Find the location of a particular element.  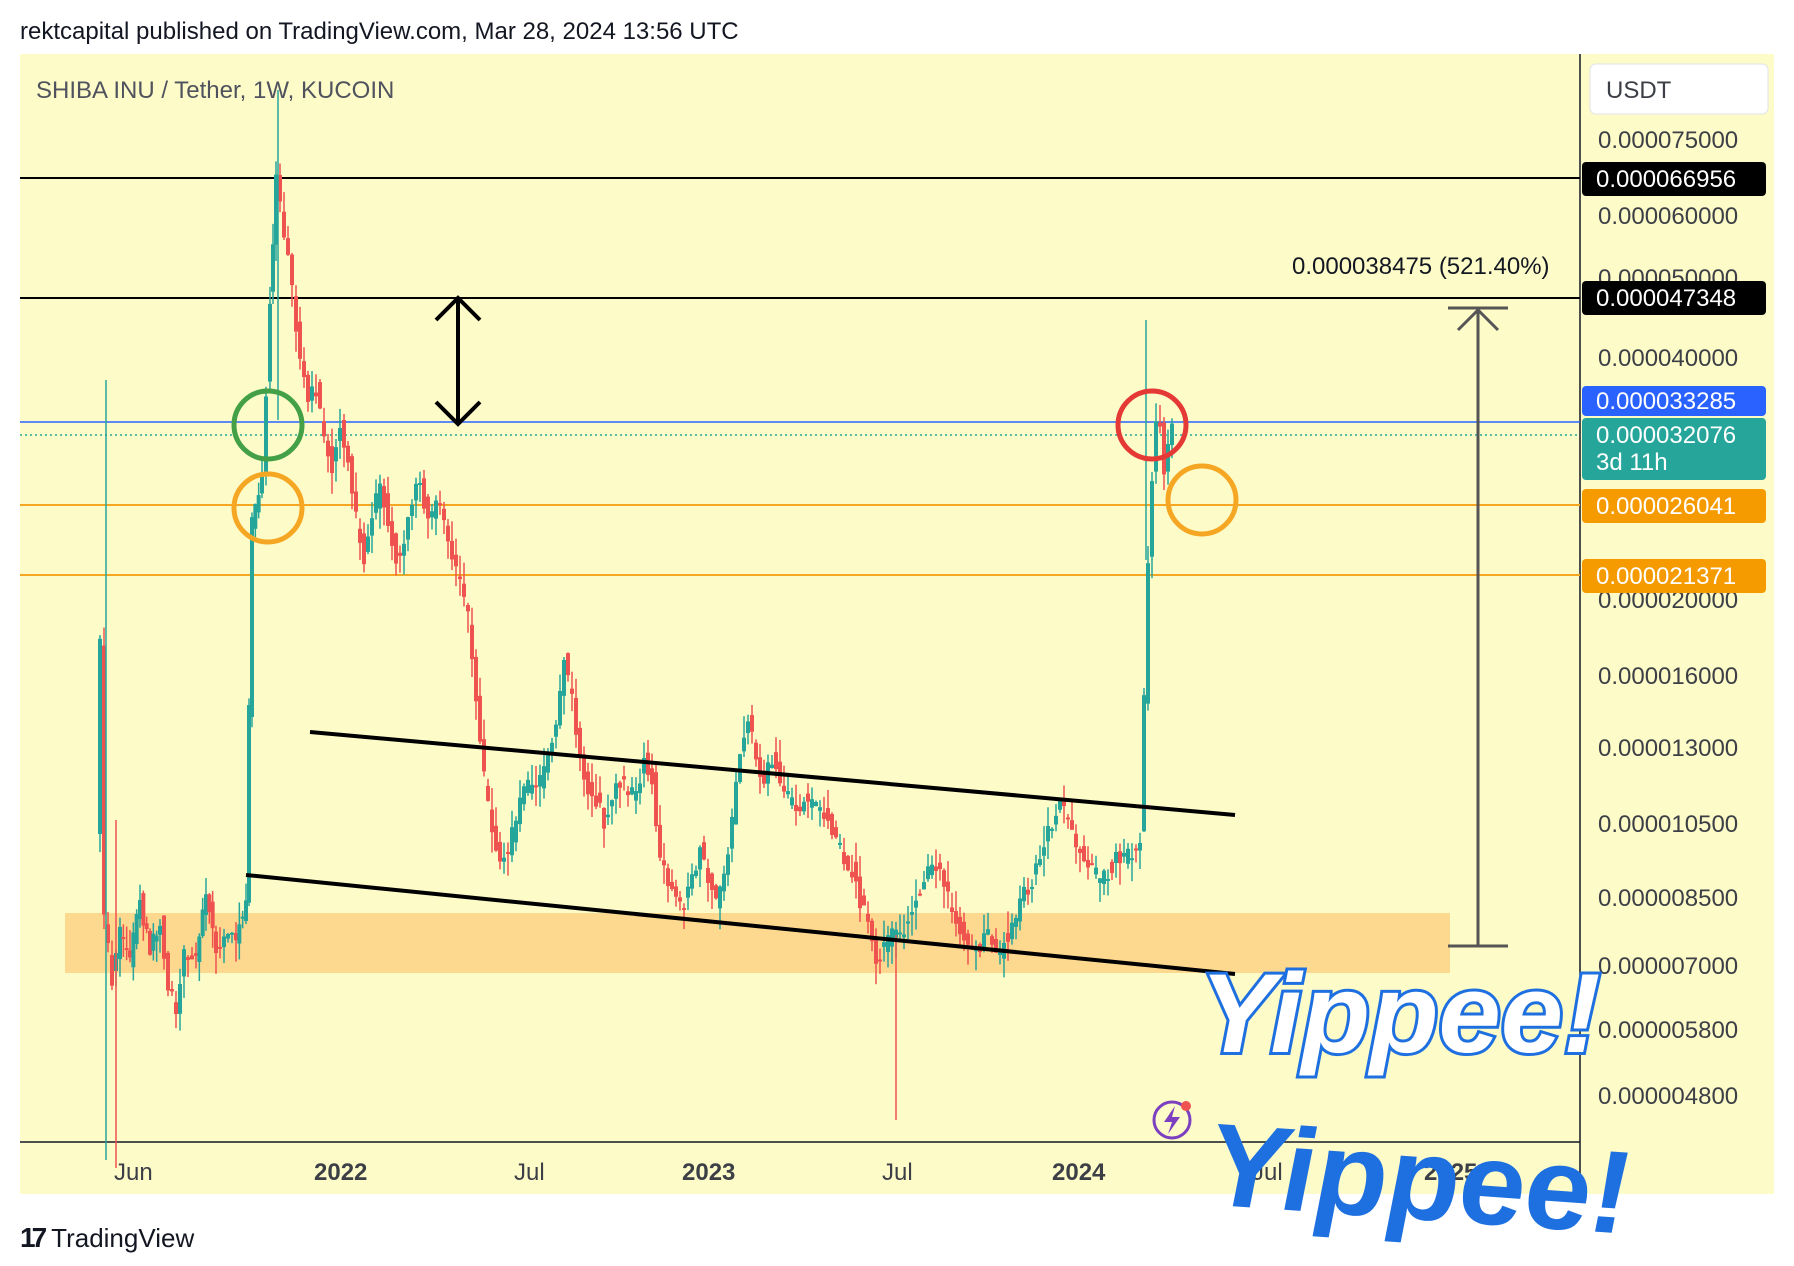

last-price-text: 0.000032076 is located at coordinates (1666, 435).